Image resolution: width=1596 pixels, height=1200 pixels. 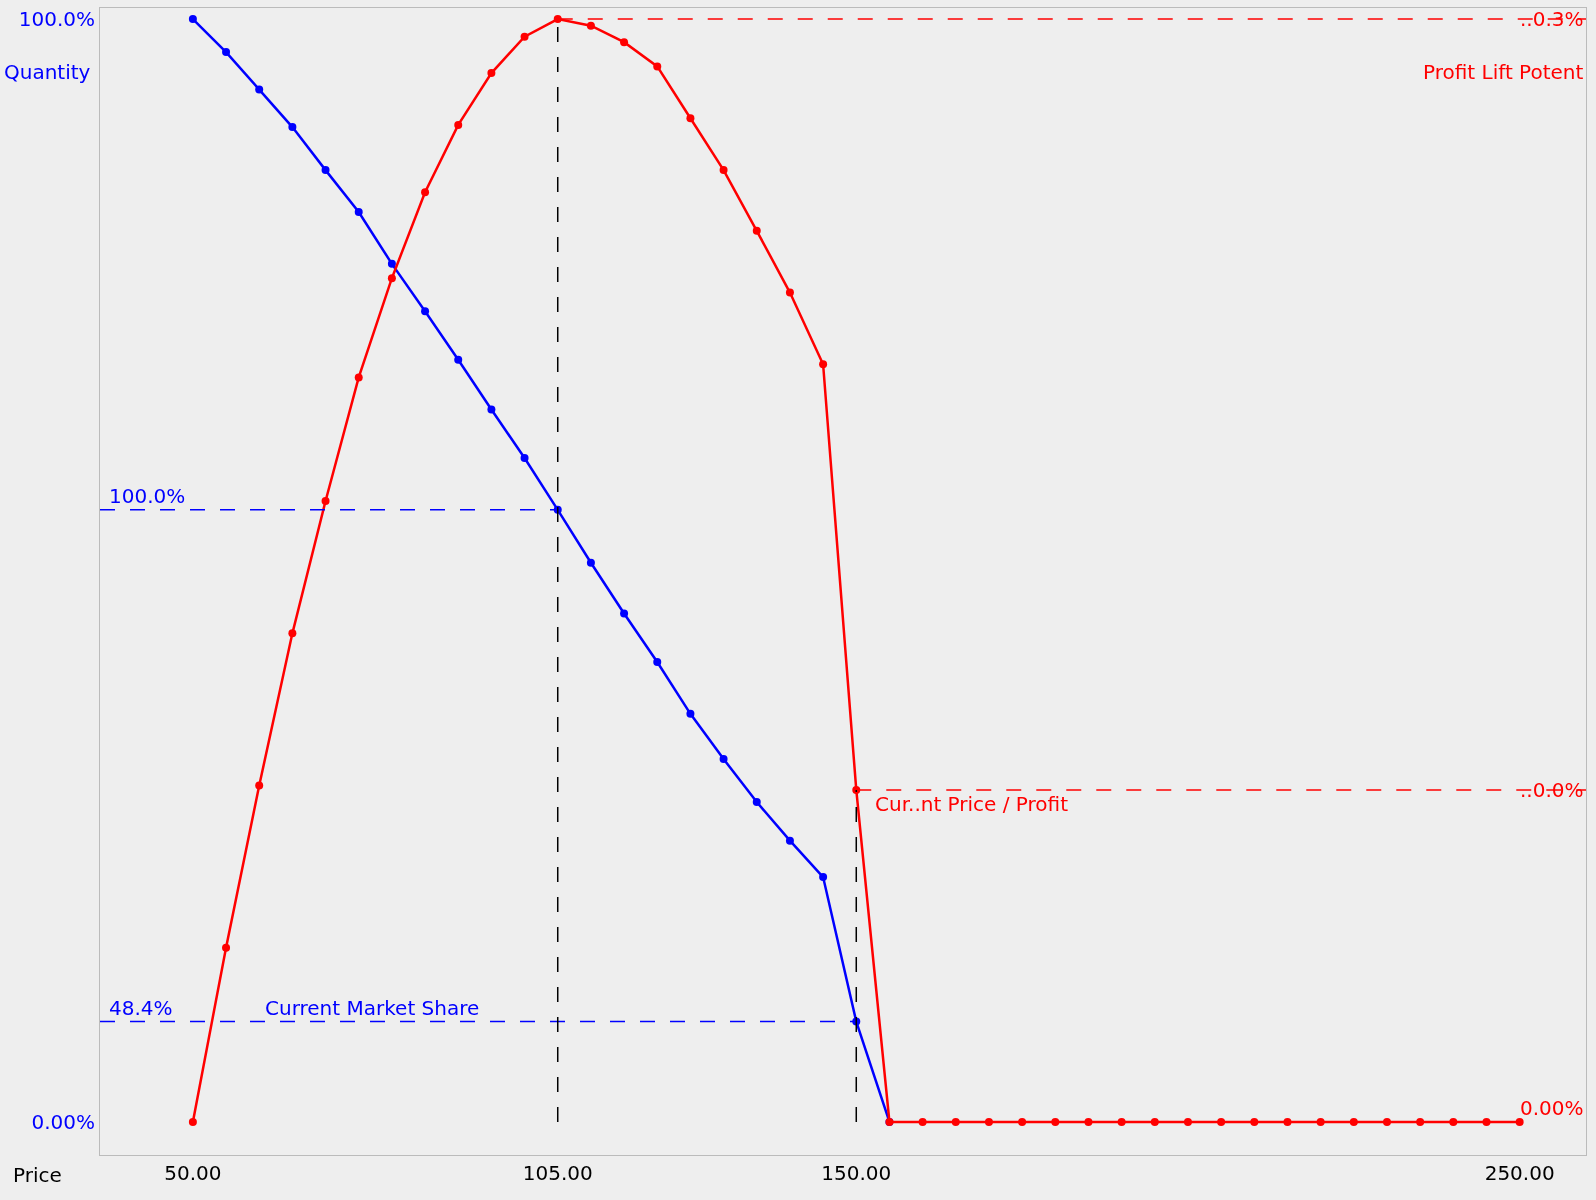 What do you see at coordinates (972, 804) in the screenshot?
I see `annotation: Cur..nt Price / Profit` at bounding box center [972, 804].